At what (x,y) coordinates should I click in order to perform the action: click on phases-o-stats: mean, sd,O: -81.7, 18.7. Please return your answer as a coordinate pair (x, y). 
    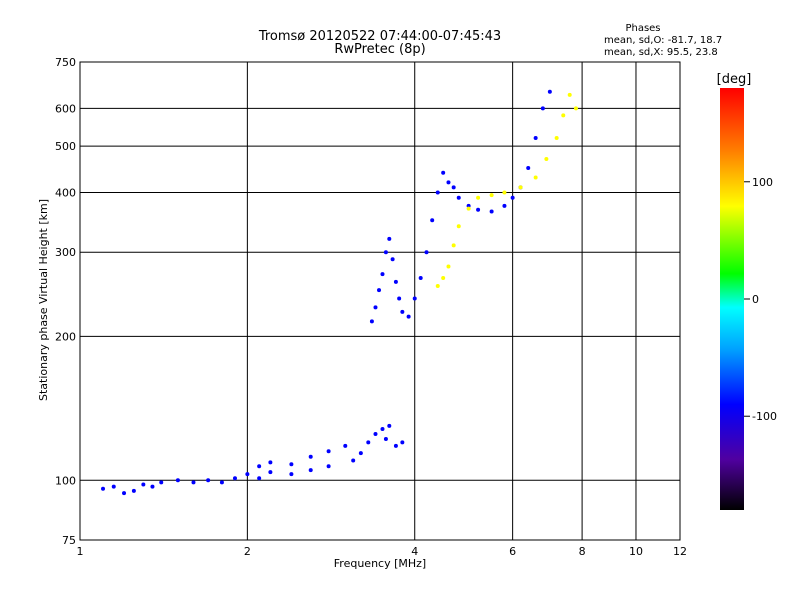
    Looking at the image, I should click on (663, 40).